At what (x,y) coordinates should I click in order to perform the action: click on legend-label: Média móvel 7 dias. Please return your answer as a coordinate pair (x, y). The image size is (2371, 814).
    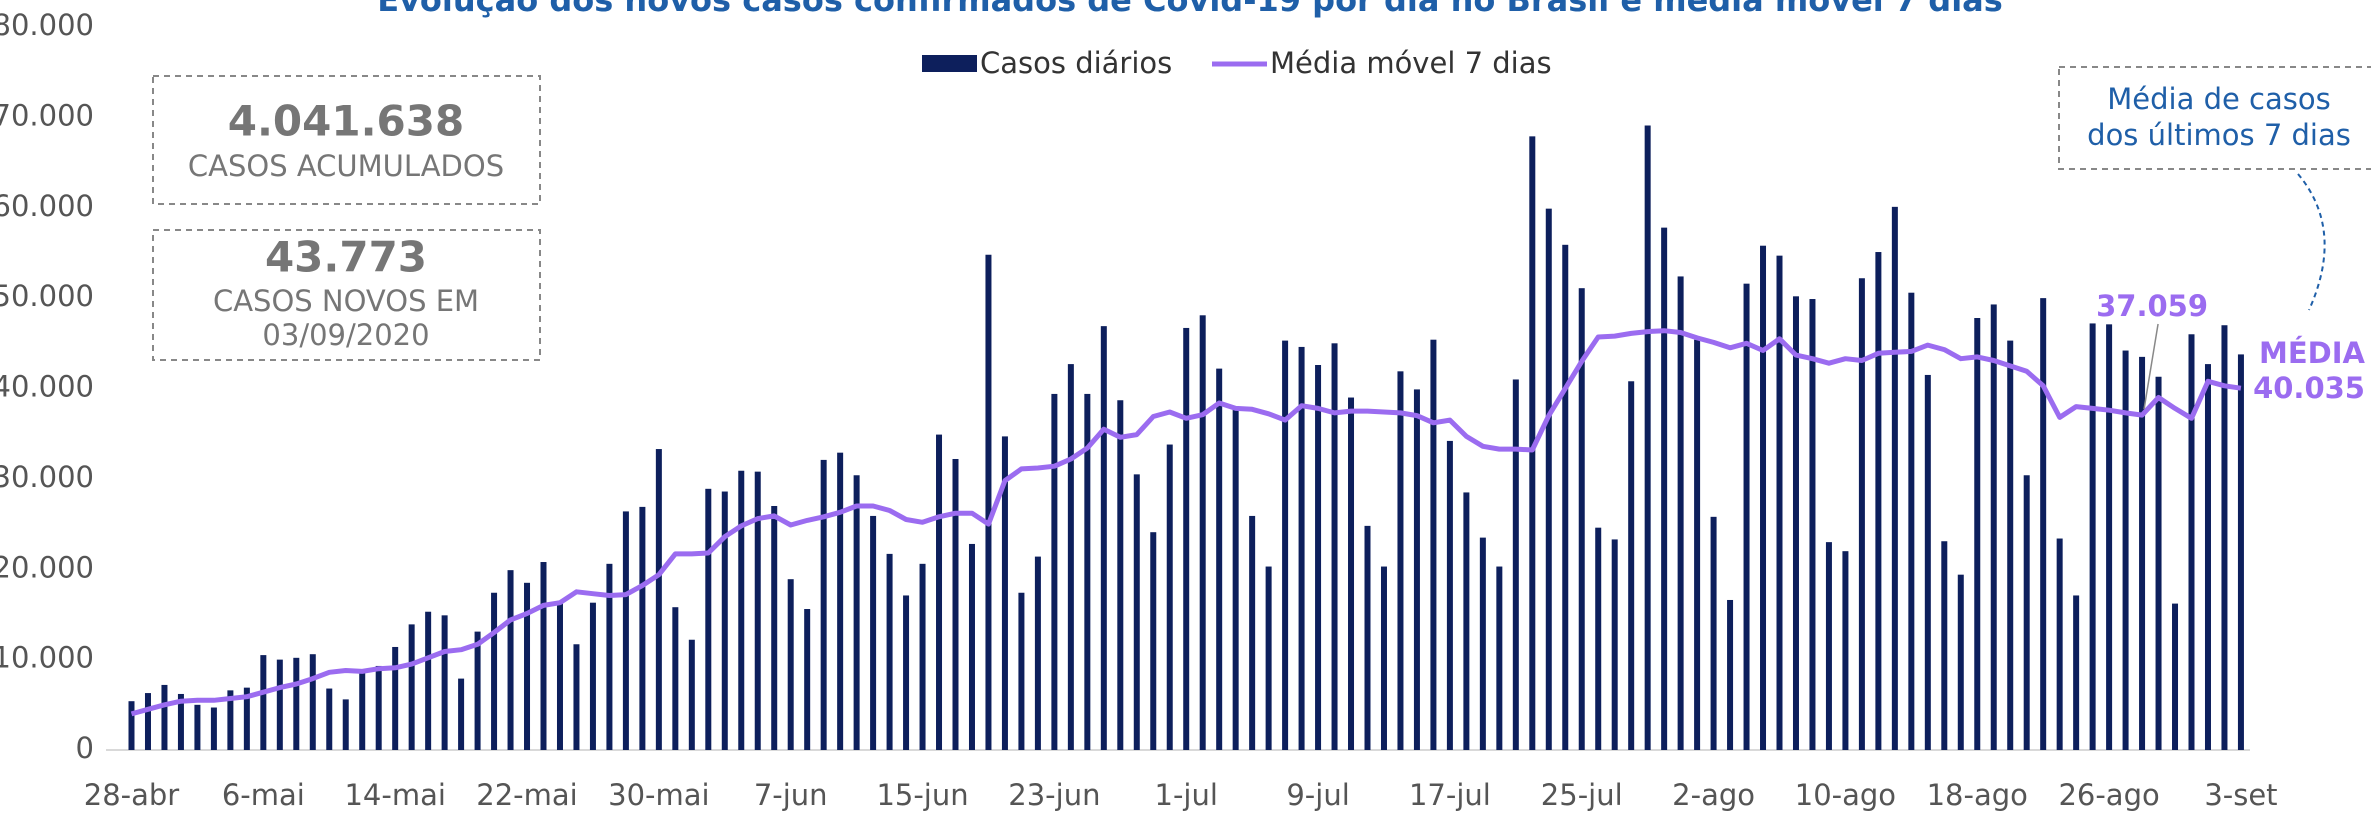
    Looking at the image, I should click on (1411, 63).